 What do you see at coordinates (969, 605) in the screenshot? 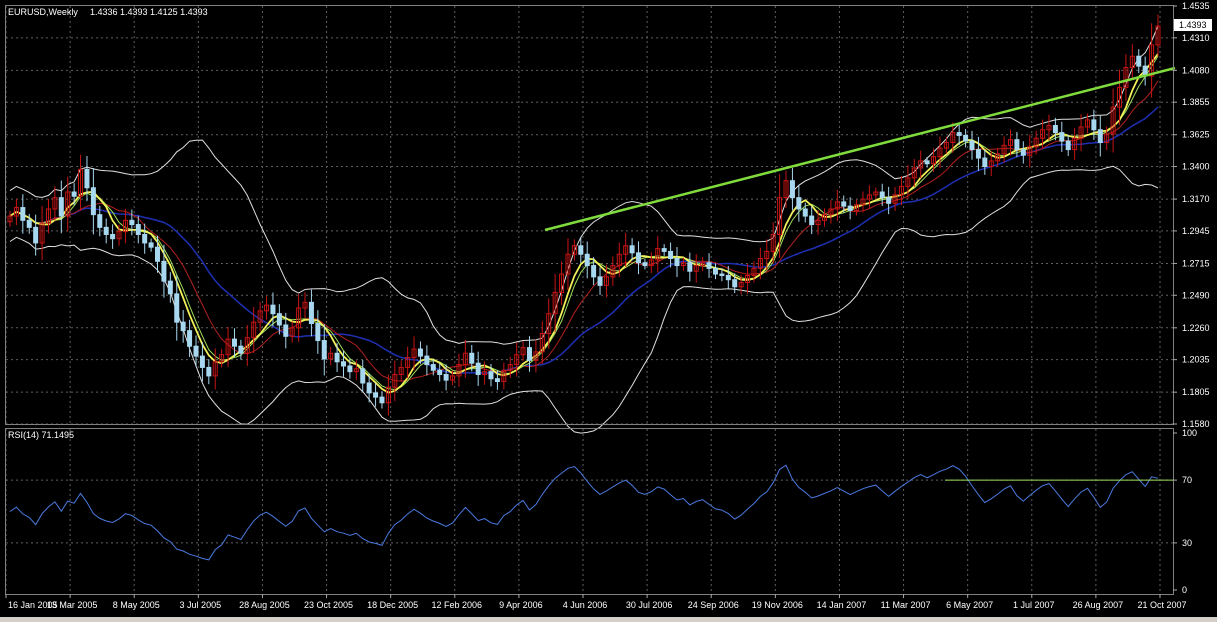
I see `time-tick-label: 6 May 2007` at bounding box center [969, 605].